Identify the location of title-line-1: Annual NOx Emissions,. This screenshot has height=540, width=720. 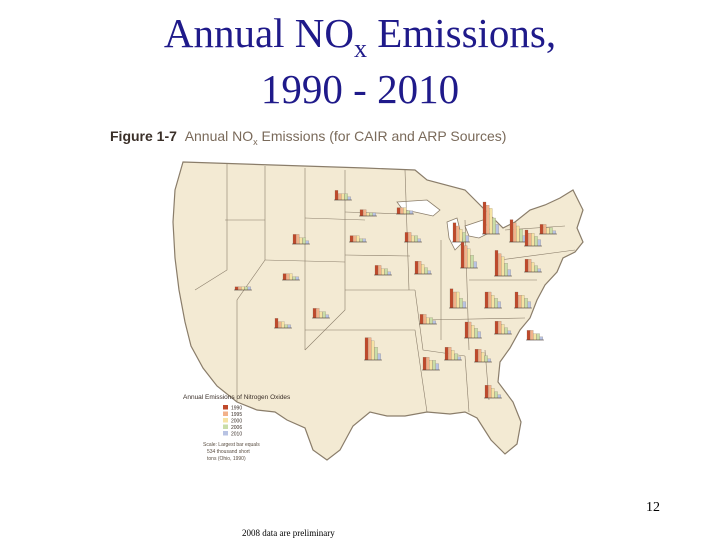
(360, 36).